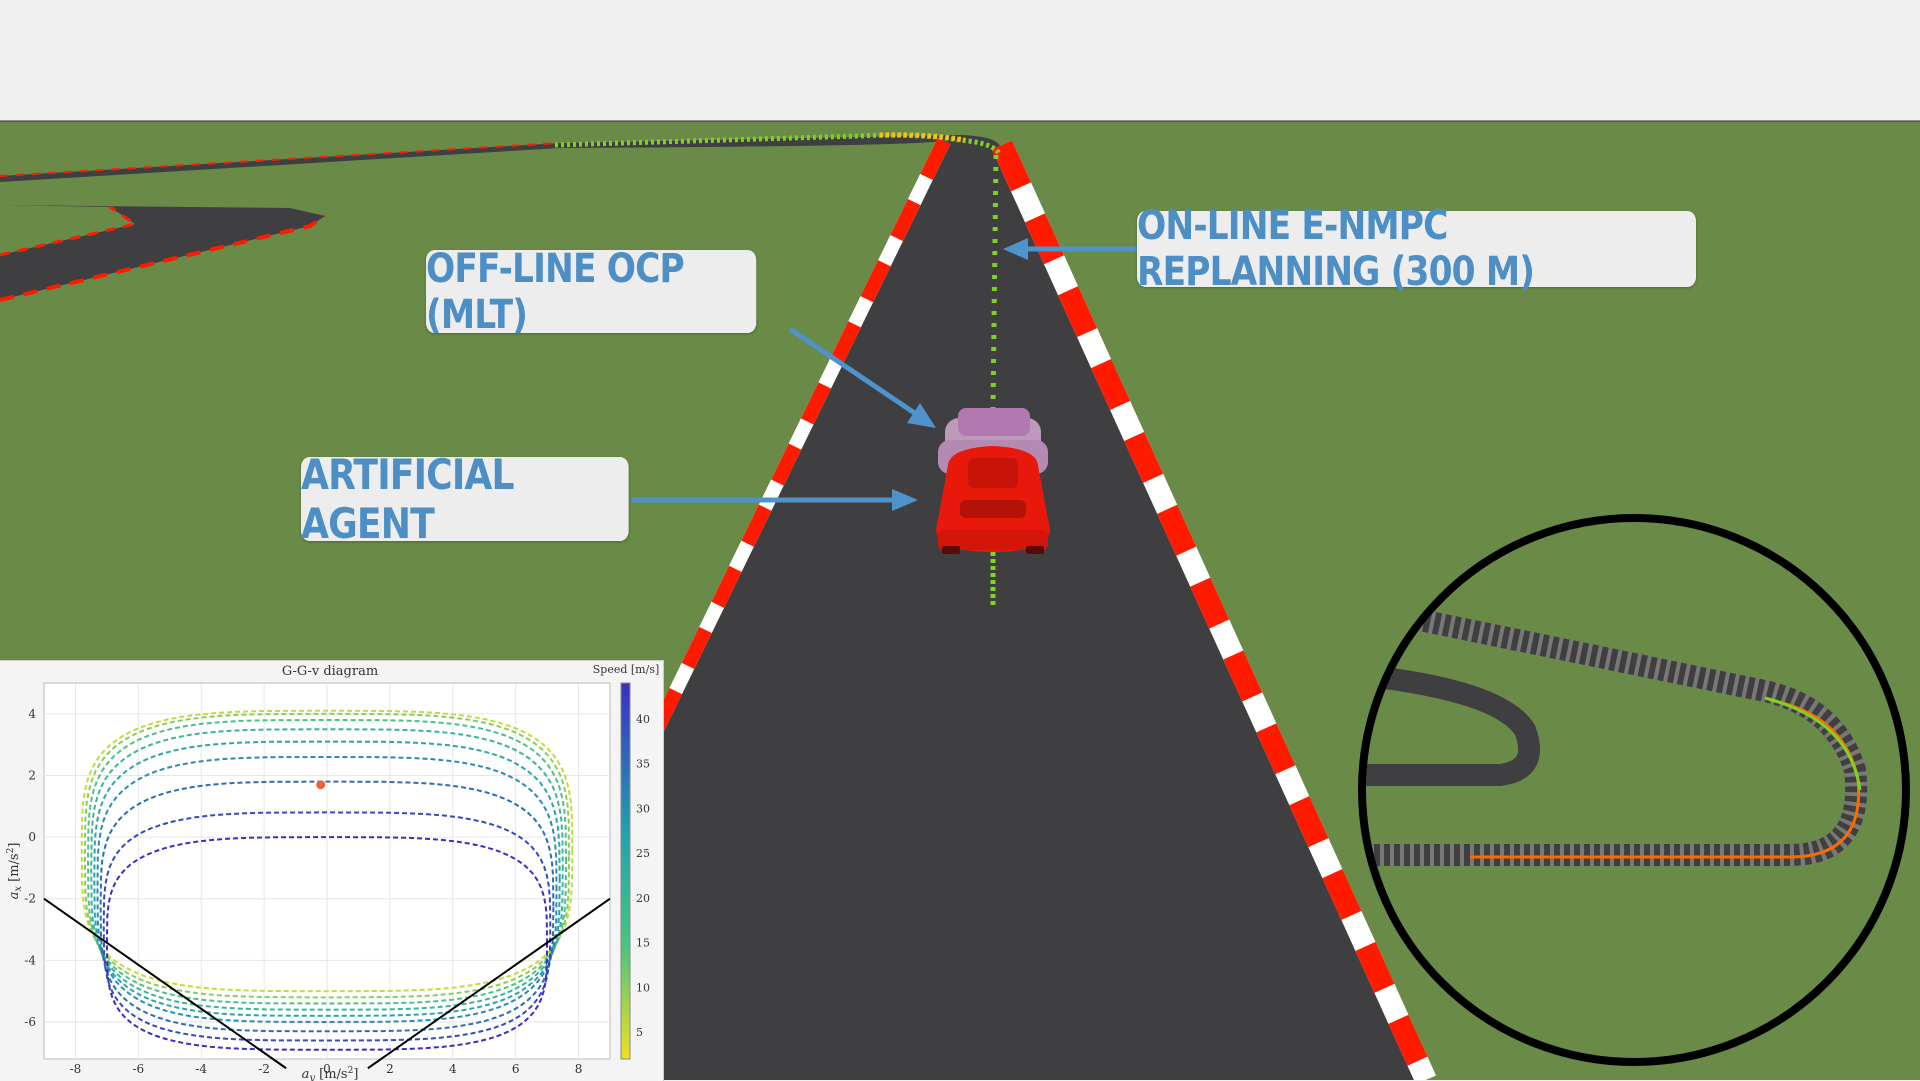 Image resolution: width=1920 pixels, height=1081 pixels. What do you see at coordinates (390, 1069) in the screenshot?
I see `x-tick-label: 2` at bounding box center [390, 1069].